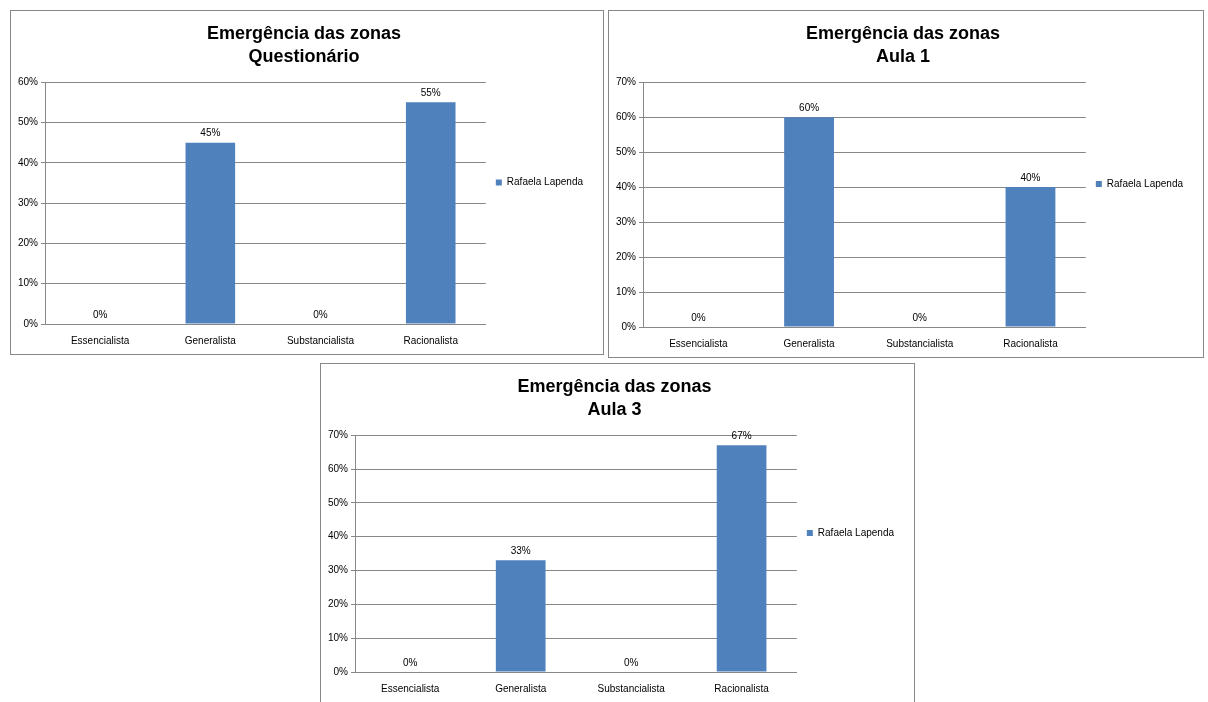 The height and width of the screenshot is (702, 1208). I want to click on data-label: 45%, so click(210, 133).